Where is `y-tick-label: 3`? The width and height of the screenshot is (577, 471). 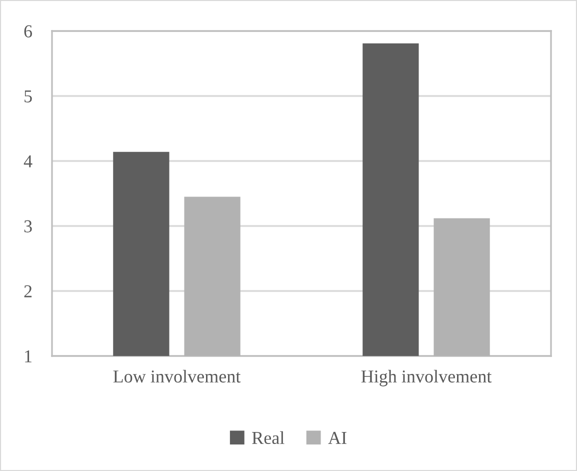
y-tick-label: 3 is located at coordinates (28, 226).